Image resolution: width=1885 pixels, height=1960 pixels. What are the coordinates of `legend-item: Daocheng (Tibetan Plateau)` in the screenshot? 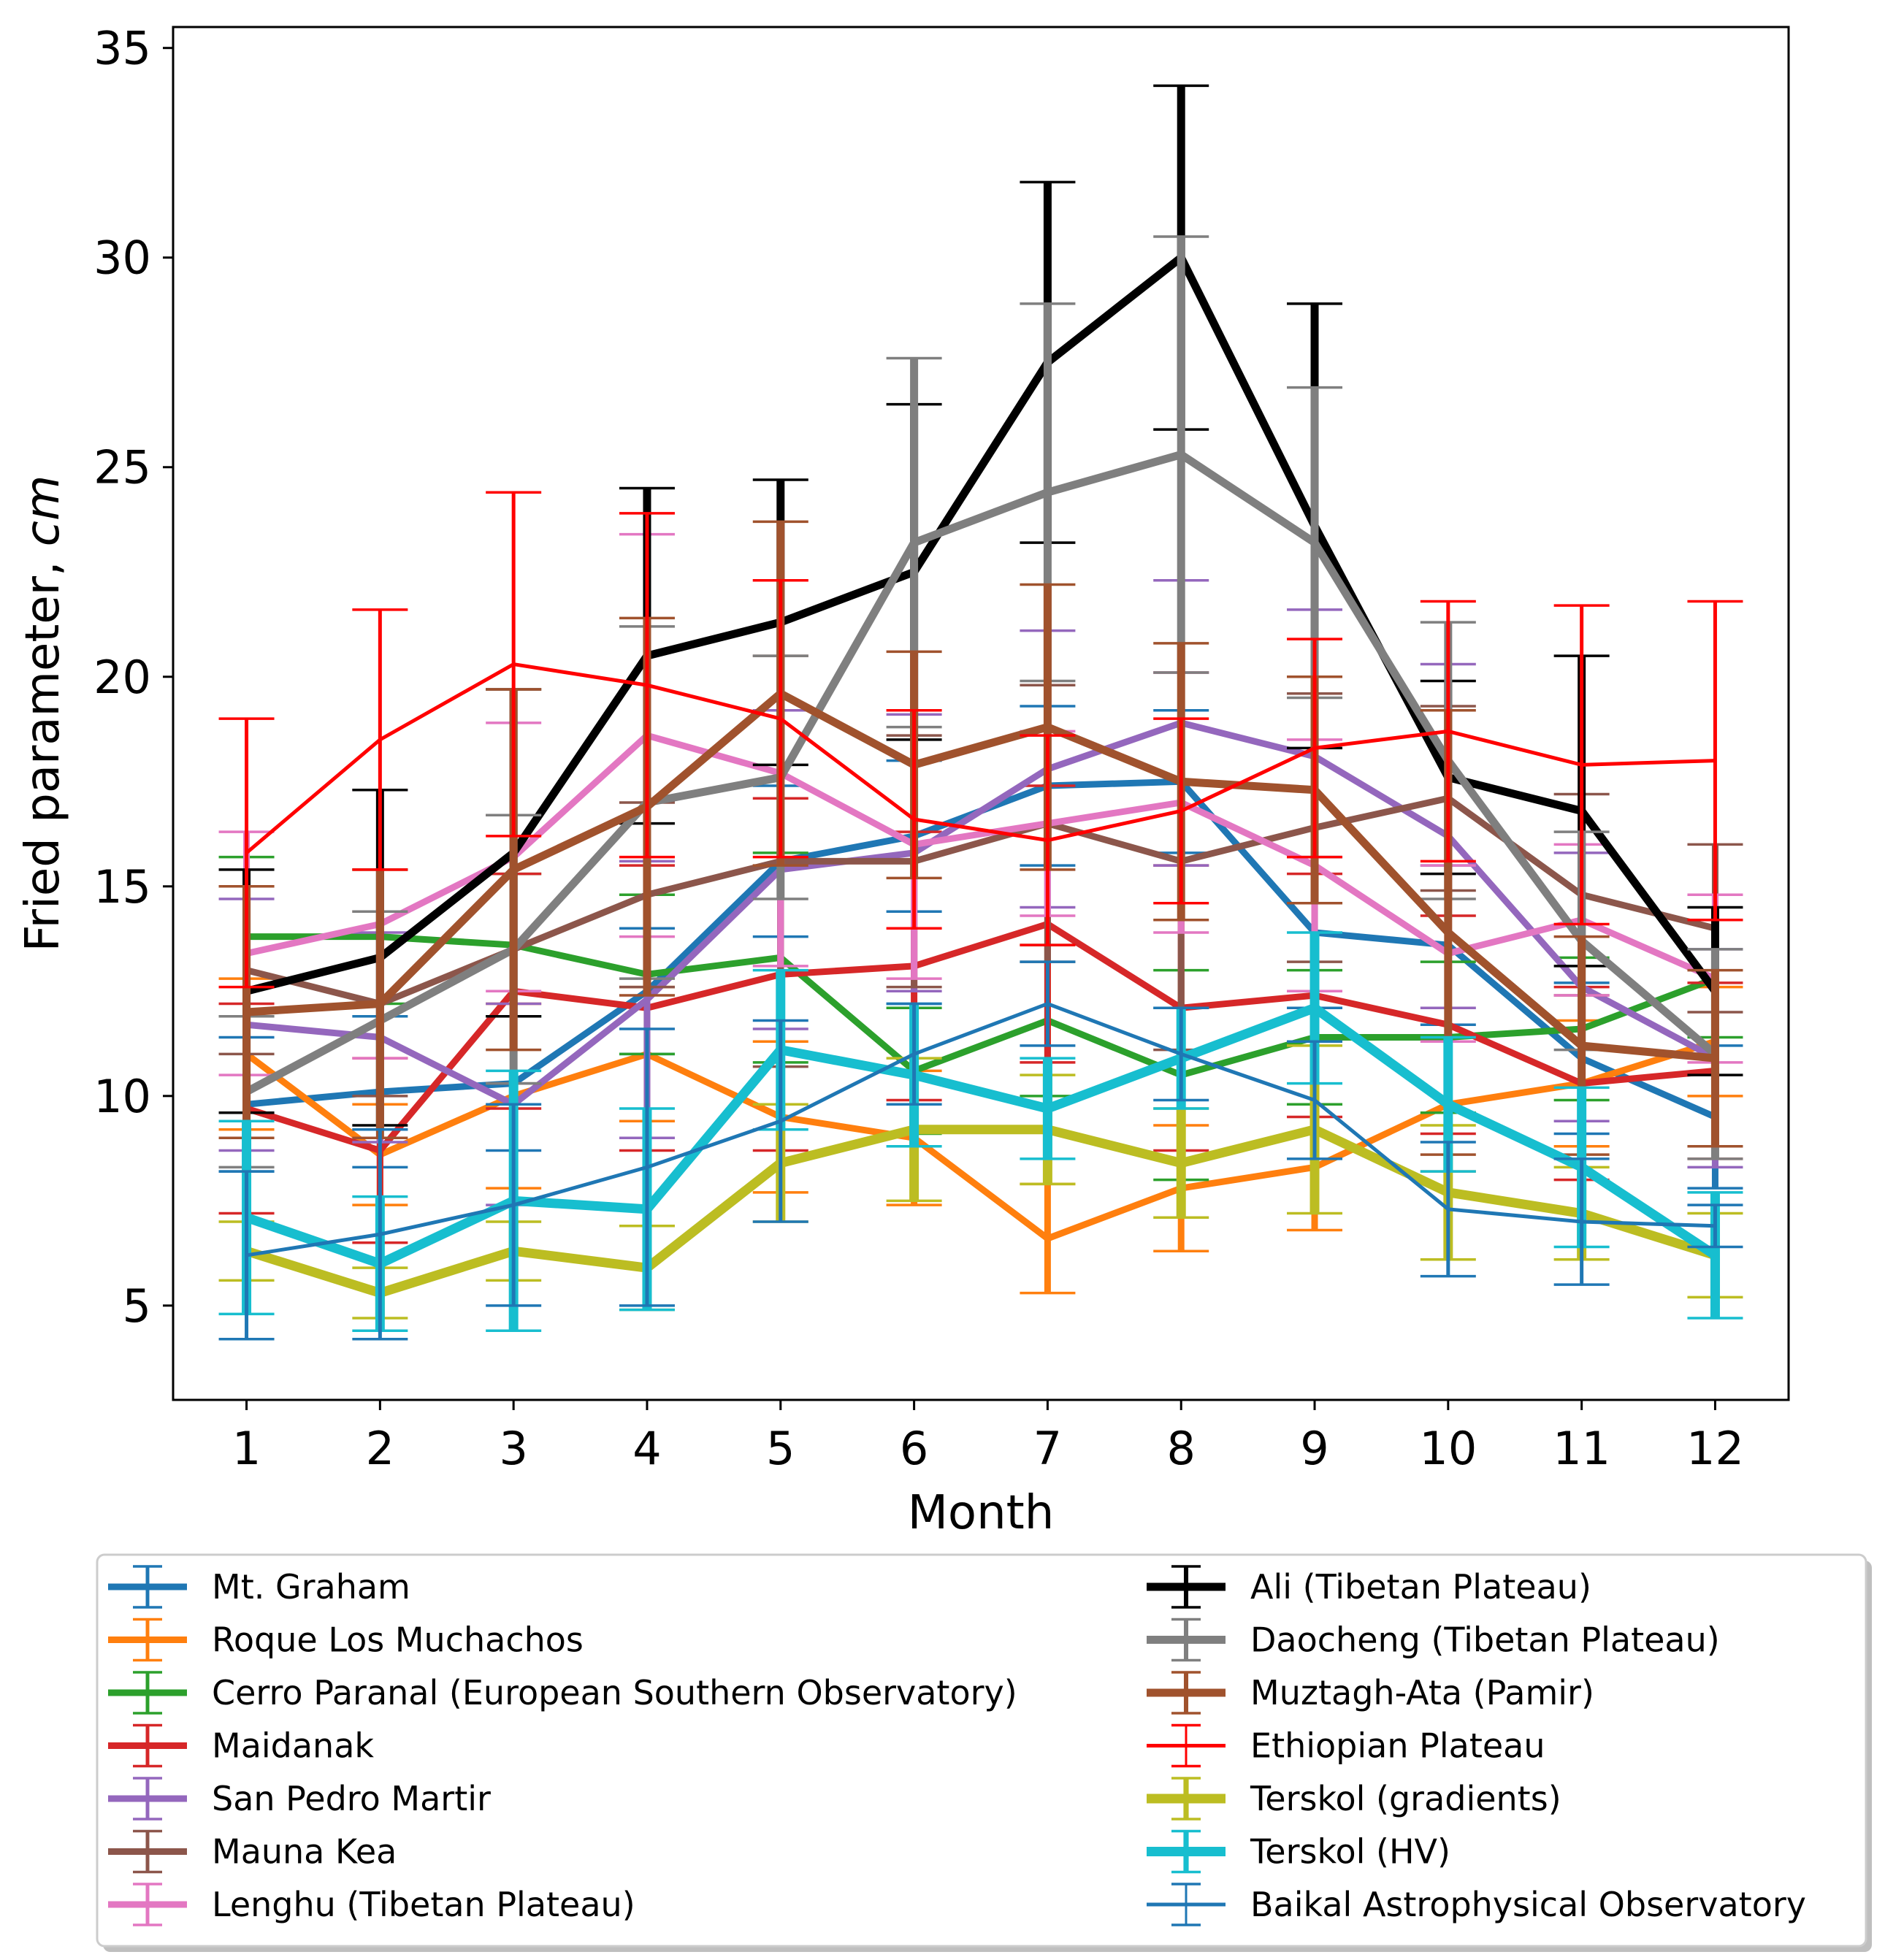 It's located at (1433, 1640).